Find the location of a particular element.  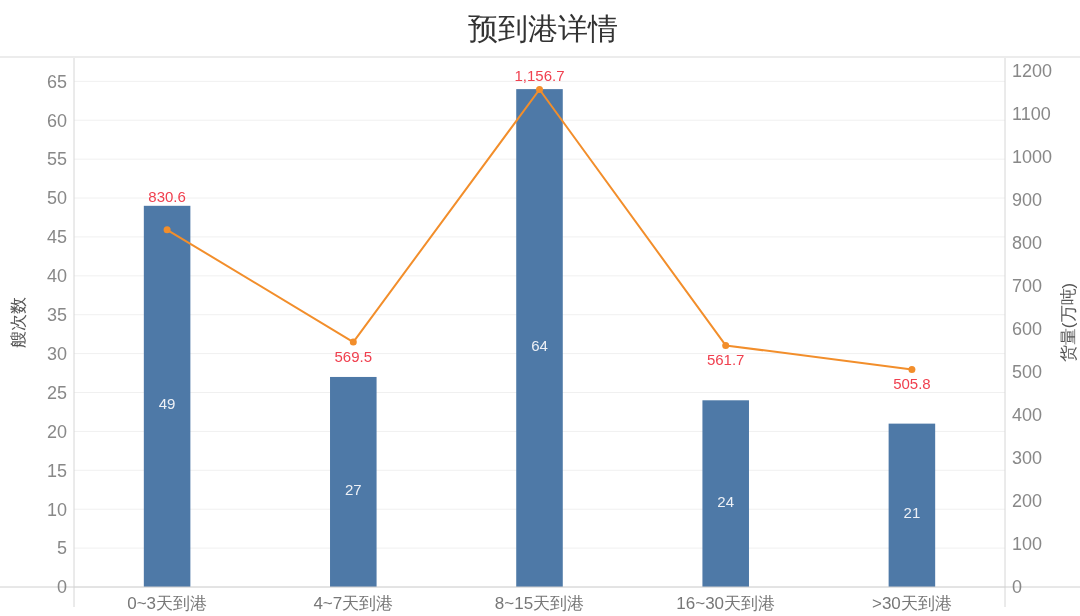

x-tick-label: 4~7天到港 is located at coordinates (353, 603).